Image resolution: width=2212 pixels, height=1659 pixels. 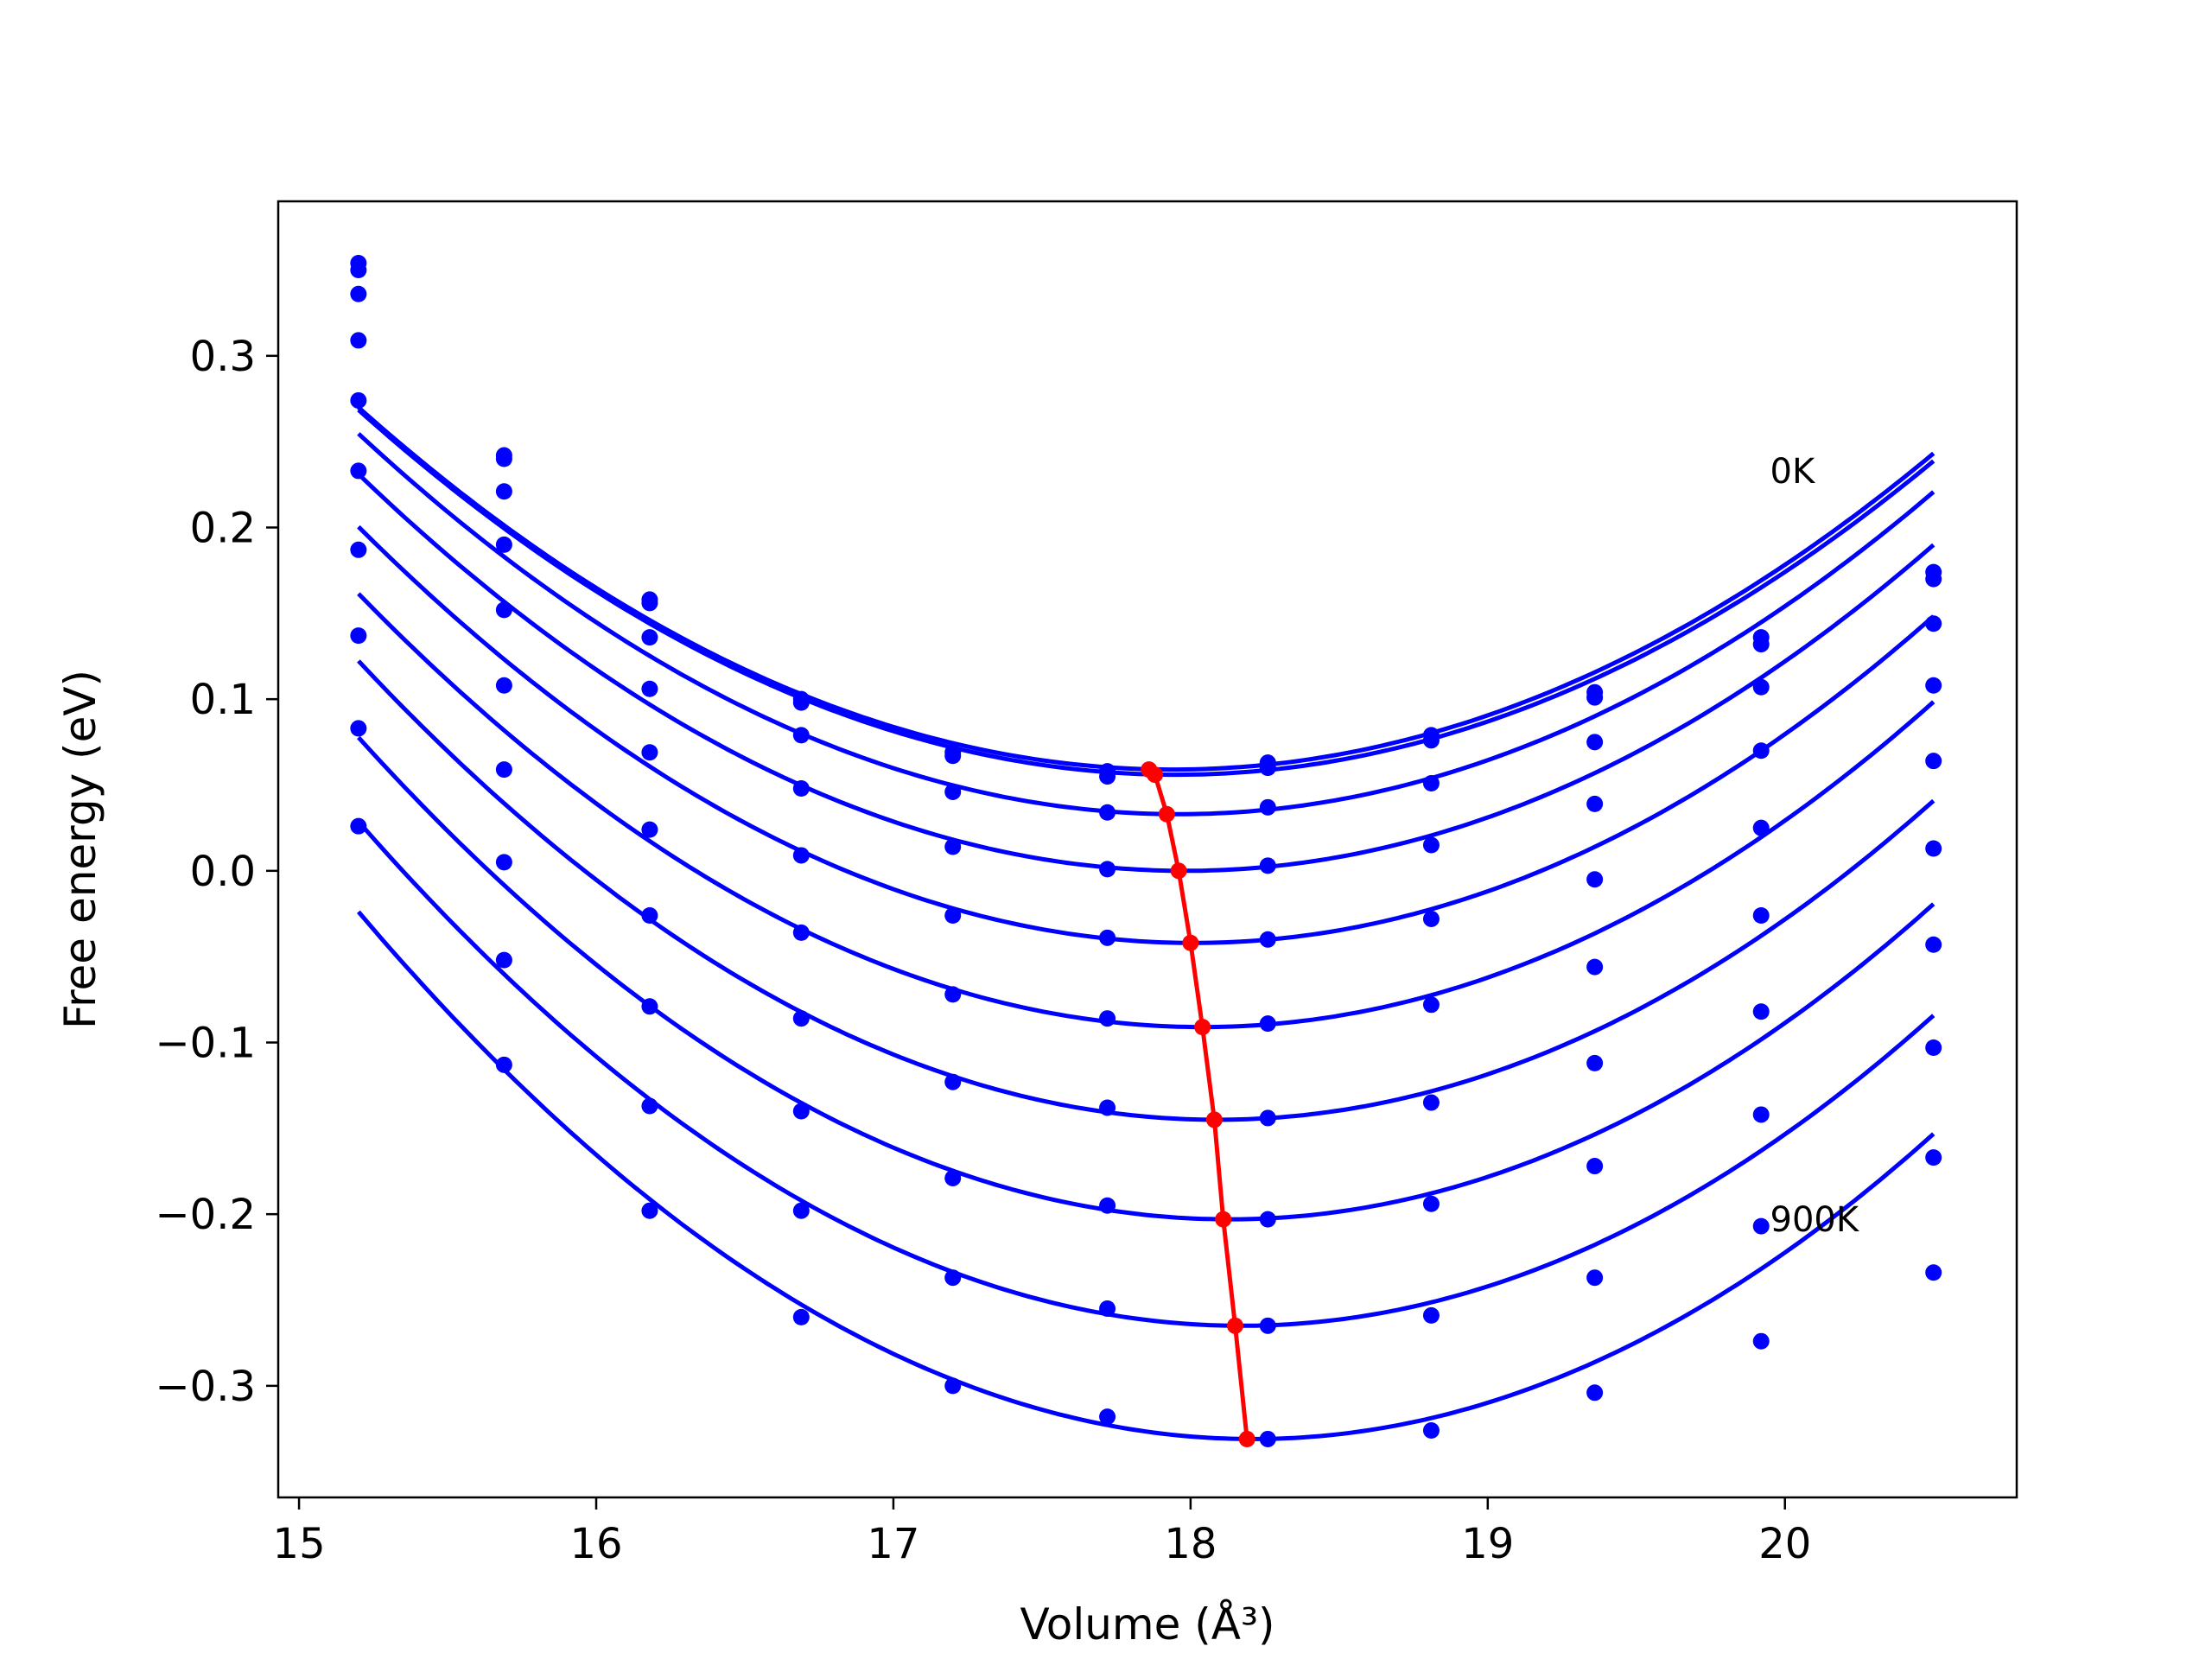 I want to click on y-tick-label: 0.3, so click(x=223, y=357).